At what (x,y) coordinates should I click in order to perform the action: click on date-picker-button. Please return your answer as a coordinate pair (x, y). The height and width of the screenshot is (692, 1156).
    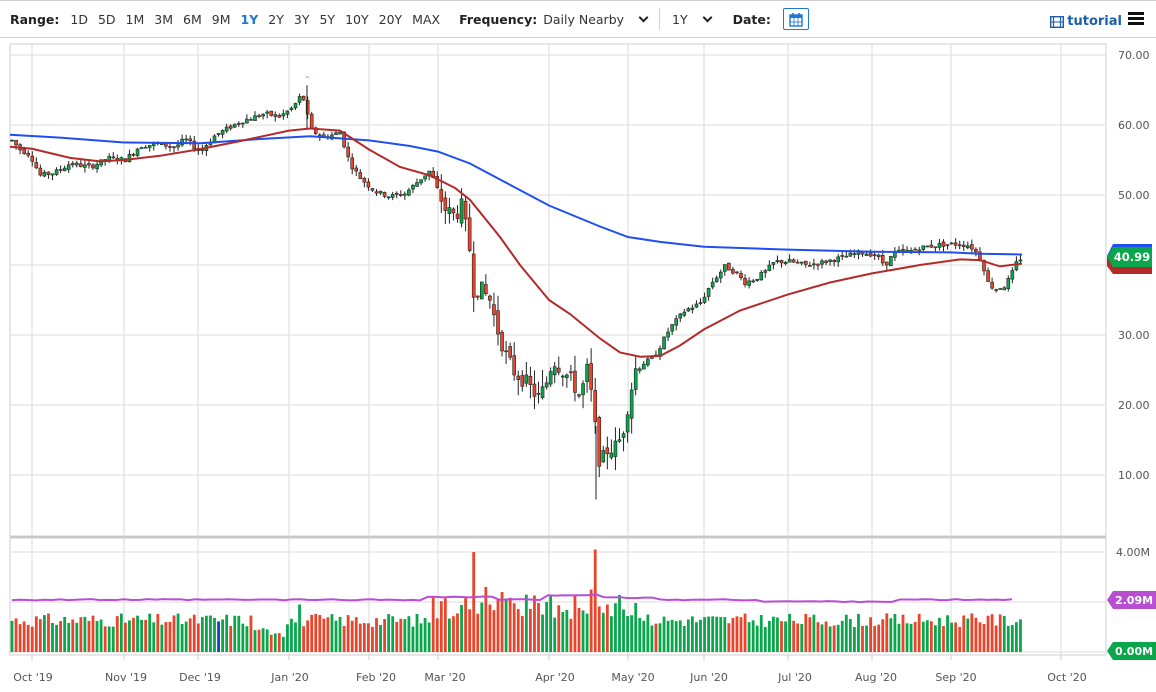
    Looking at the image, I should click on (795, 19).